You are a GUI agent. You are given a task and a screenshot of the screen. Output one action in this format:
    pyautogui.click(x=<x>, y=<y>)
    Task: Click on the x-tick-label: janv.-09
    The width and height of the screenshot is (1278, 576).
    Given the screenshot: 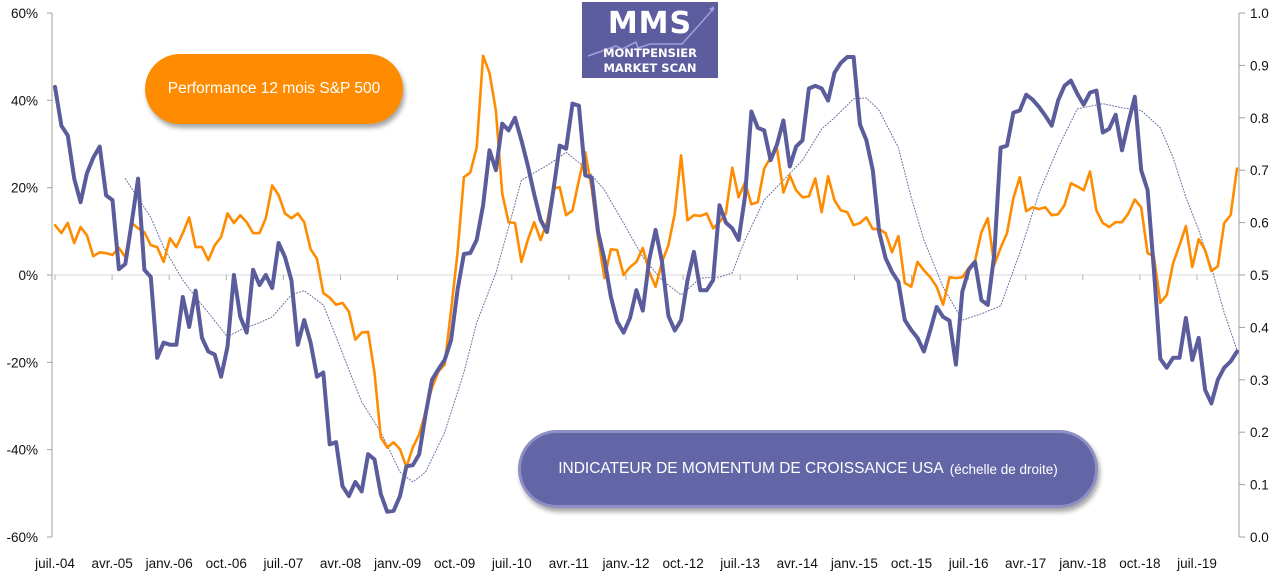 What is the action you would take?
    pyautogui.click(x=397, y=563)
    